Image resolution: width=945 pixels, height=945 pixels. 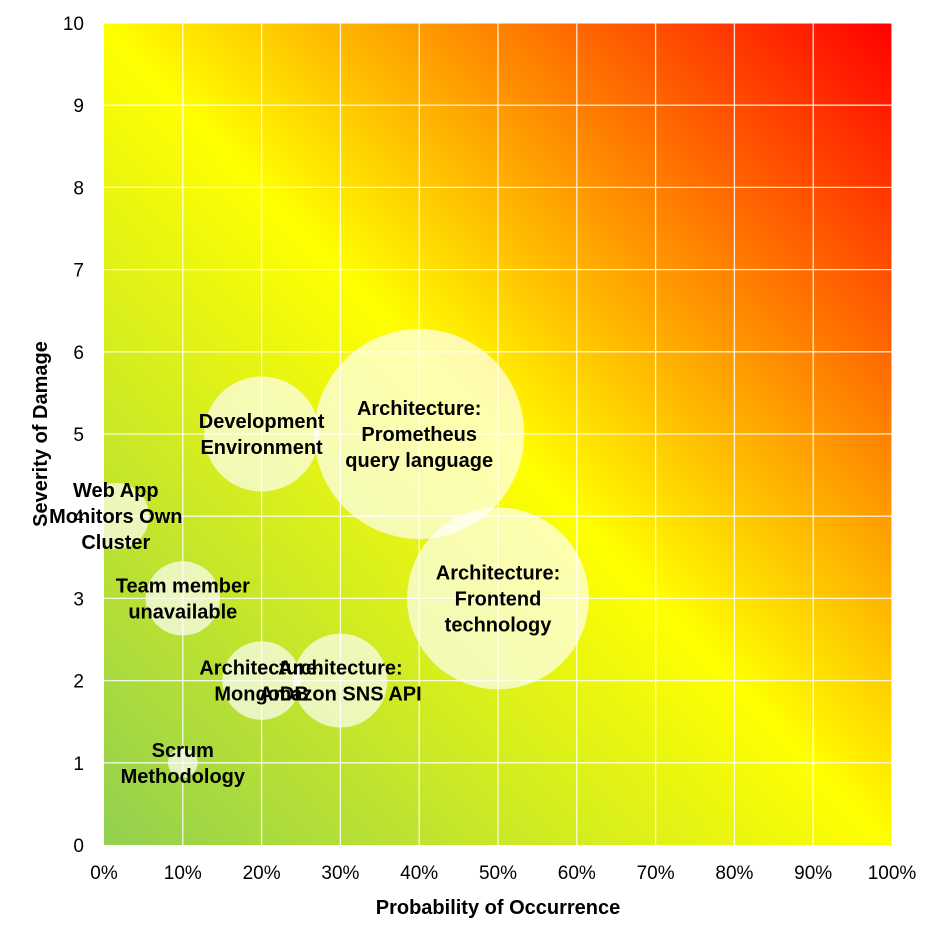 What do you see at coordinates (104, 873) in the screenshot?
I see `x-tick-label: 0%` at bounding box center [104, 873].